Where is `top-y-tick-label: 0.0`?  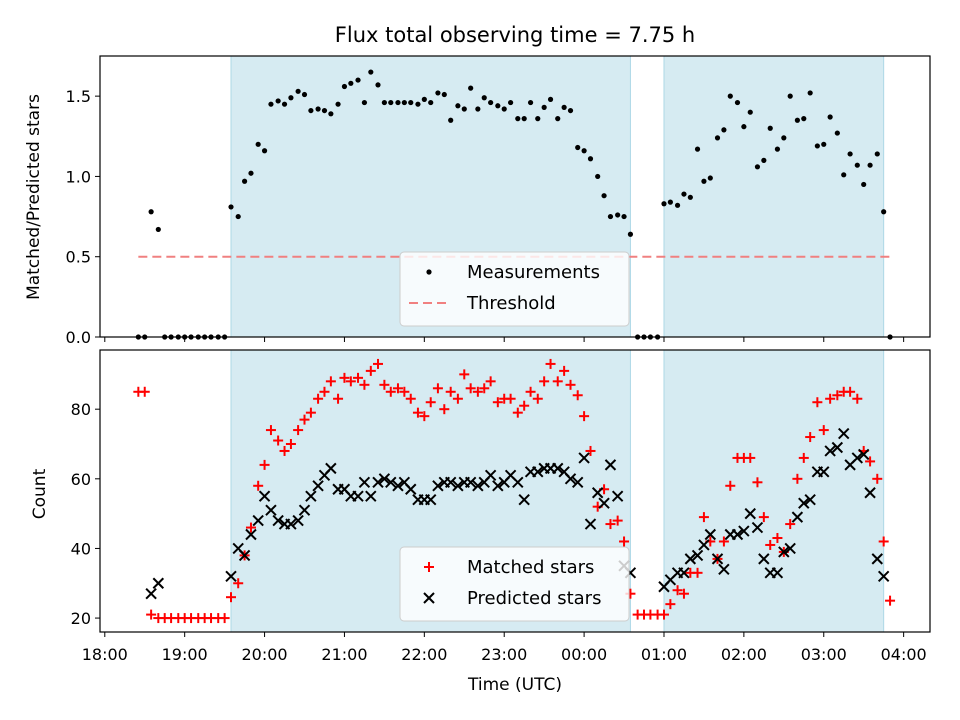
top-y-tick-label: 0.0 is located at coordinates (78, 337).